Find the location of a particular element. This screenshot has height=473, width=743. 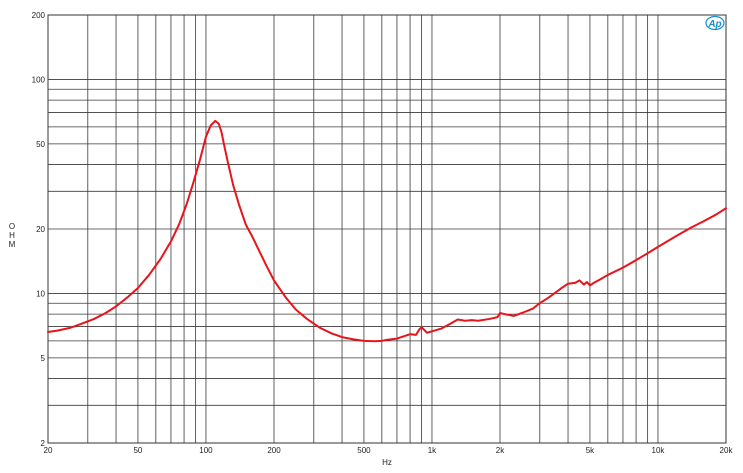

x-tick-label: 1k is located at coordinates (432, 450).